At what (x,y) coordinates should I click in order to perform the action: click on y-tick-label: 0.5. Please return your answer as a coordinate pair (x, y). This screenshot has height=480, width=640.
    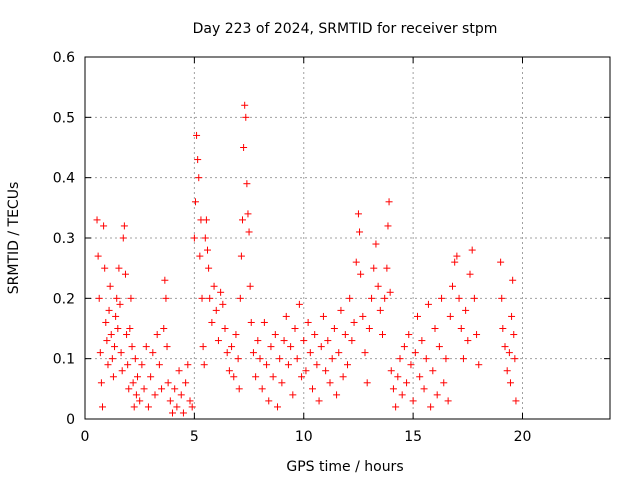
    Looking at the image, I should click on (64, 118).